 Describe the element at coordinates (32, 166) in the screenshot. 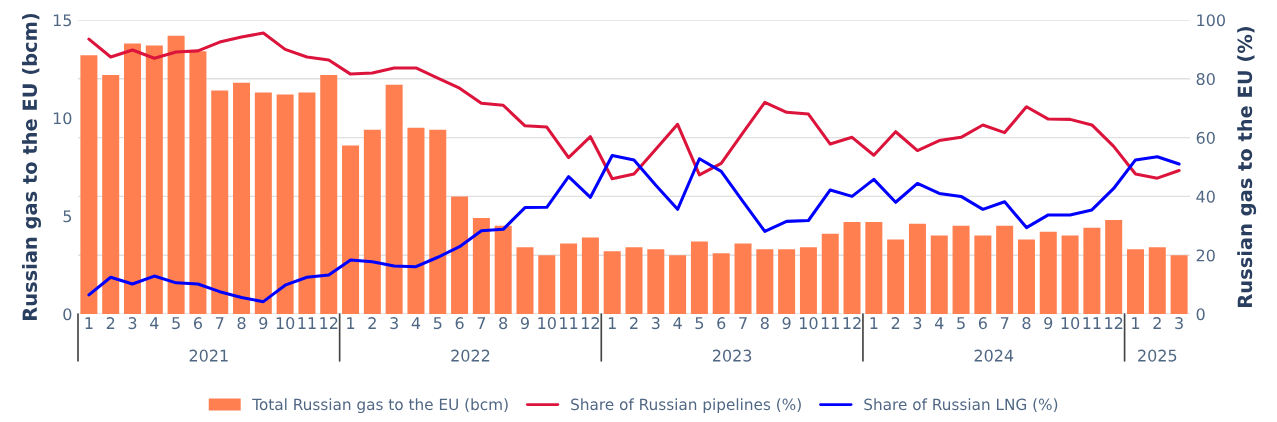

I see `y-axis-title: Russian gas to the EU (bcm)` at that location.